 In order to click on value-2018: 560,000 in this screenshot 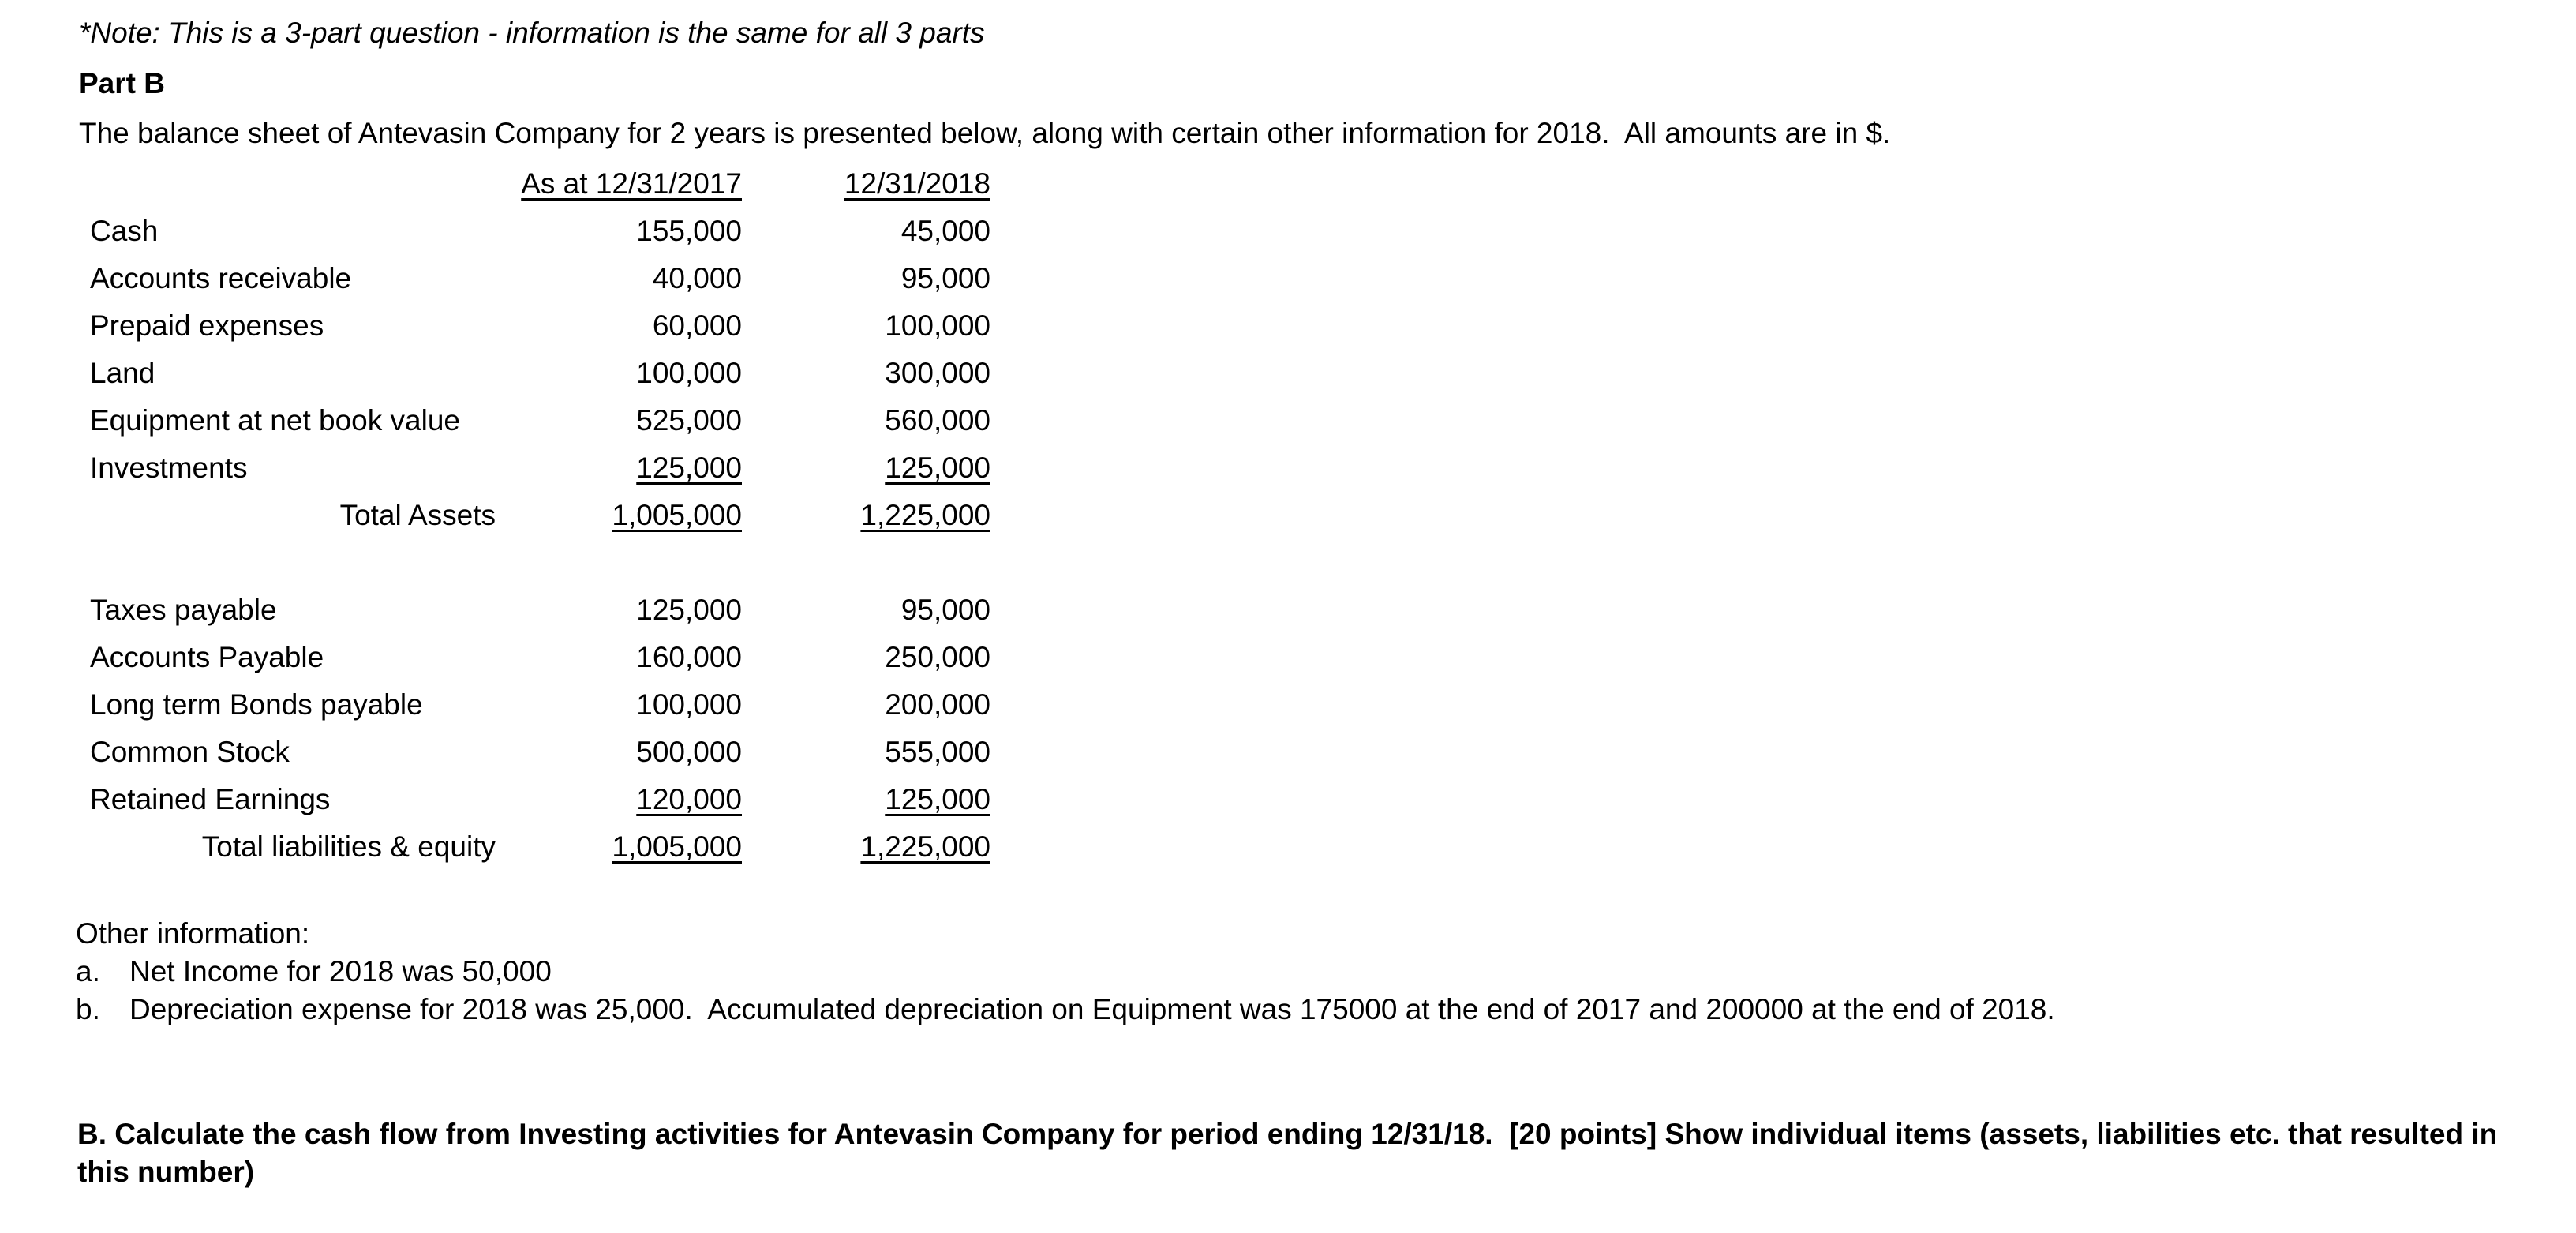, I will do `click(937, 421)`.